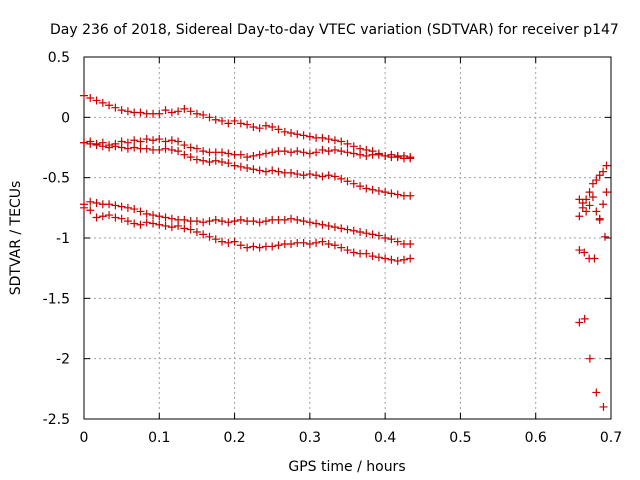 This screenshot has height=480, width=640. I want to click on y-tick-label: 0.5, so click(59, 58).